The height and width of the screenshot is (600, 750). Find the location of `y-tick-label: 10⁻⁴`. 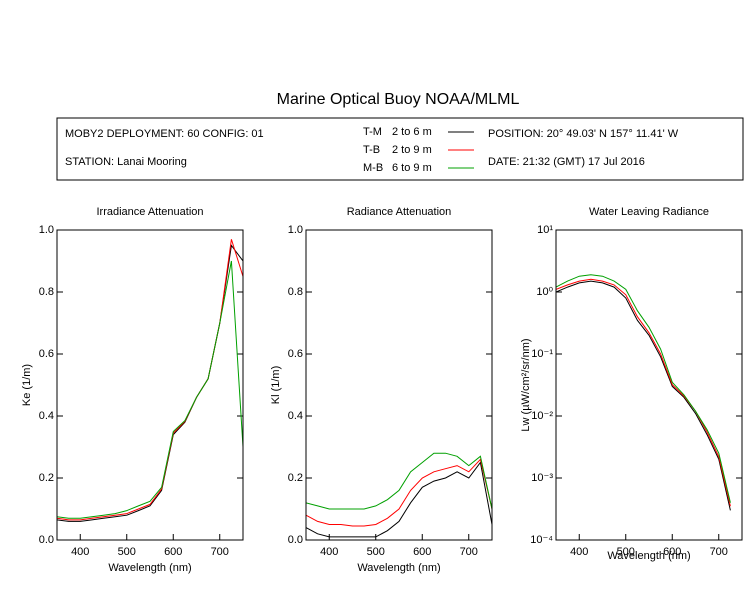

y-tick-label: 10⁻⁴ is located at coordinates (541, 540).